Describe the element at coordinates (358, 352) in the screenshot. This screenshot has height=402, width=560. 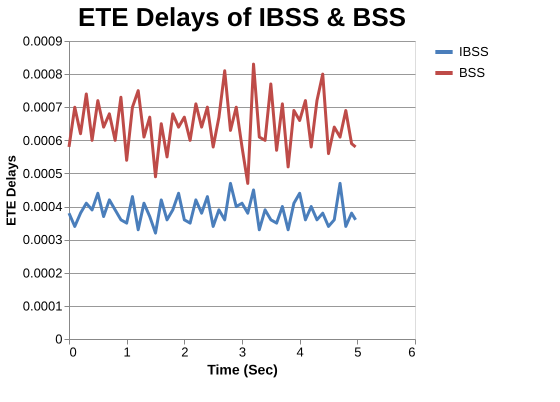
I see `x-tick-label: 5` at that location.